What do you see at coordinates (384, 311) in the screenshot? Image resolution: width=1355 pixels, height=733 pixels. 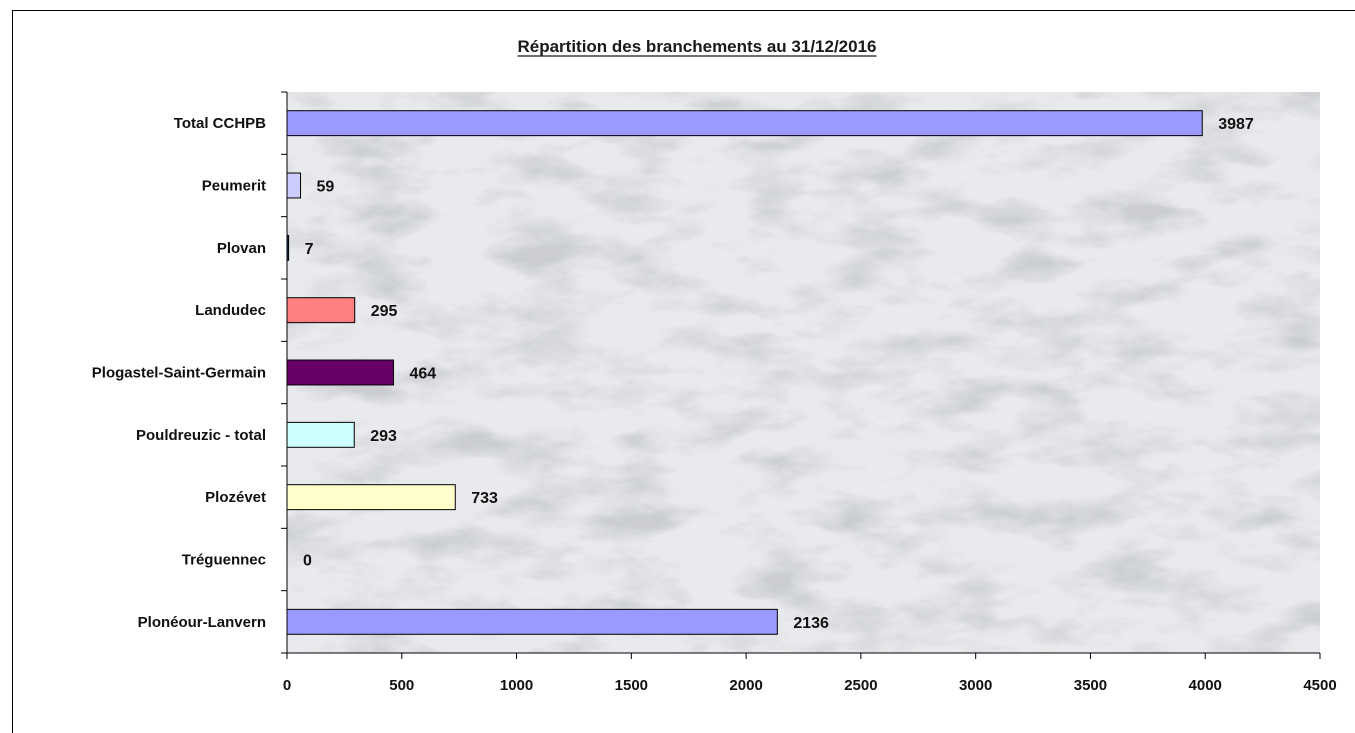 I see `value-label-landudec: 295` at bounding box center [384, 311].